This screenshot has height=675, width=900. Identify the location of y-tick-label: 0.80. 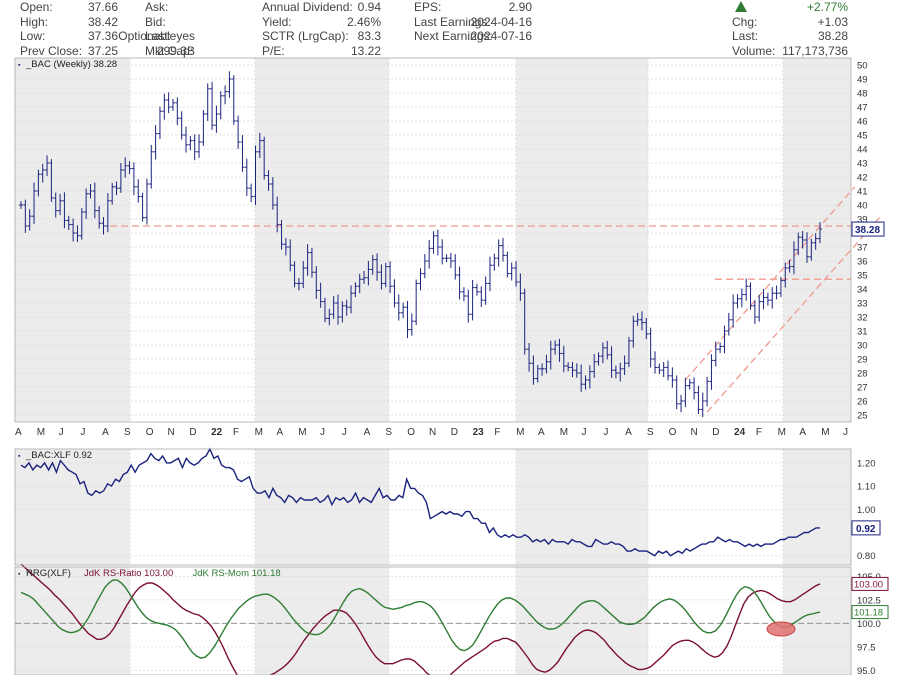
(866, 556).